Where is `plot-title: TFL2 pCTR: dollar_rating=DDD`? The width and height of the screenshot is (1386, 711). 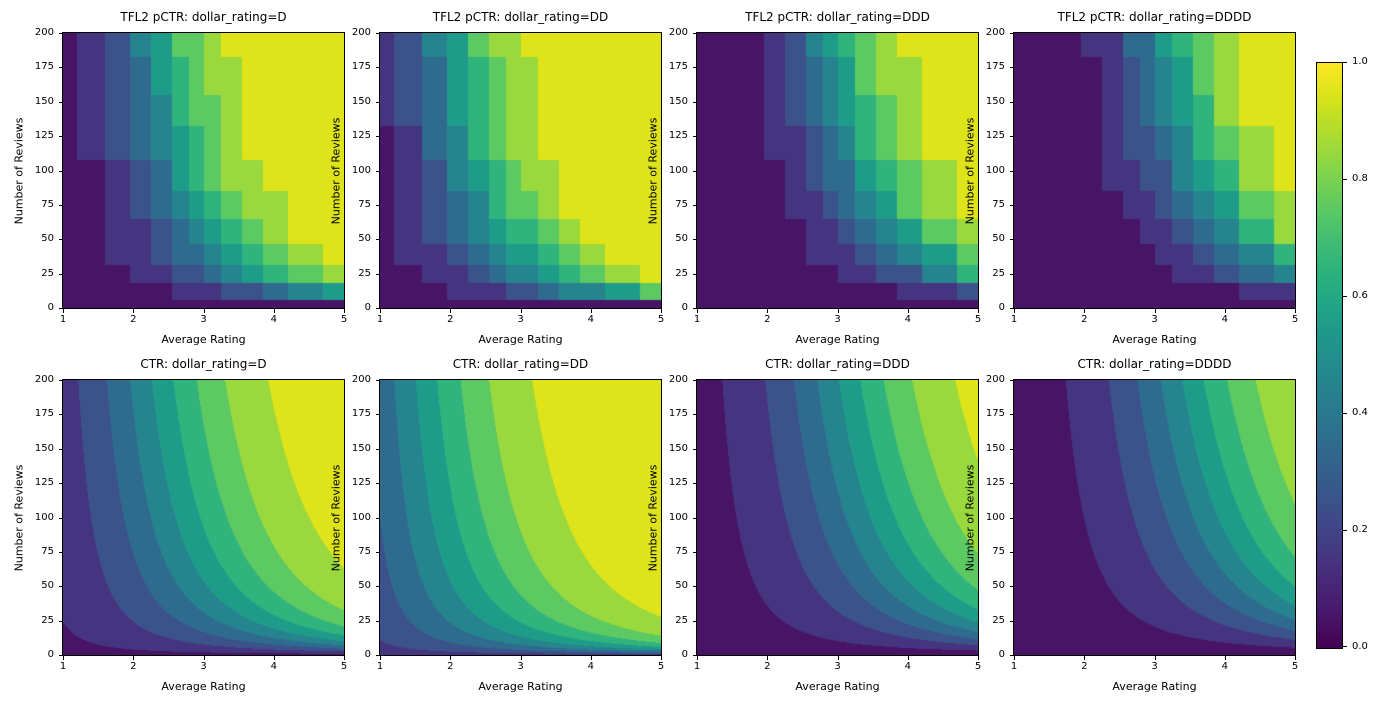 plot-title: TFL2 pCTR: dollar_rating=DDD is located at coordinates (837, 17).